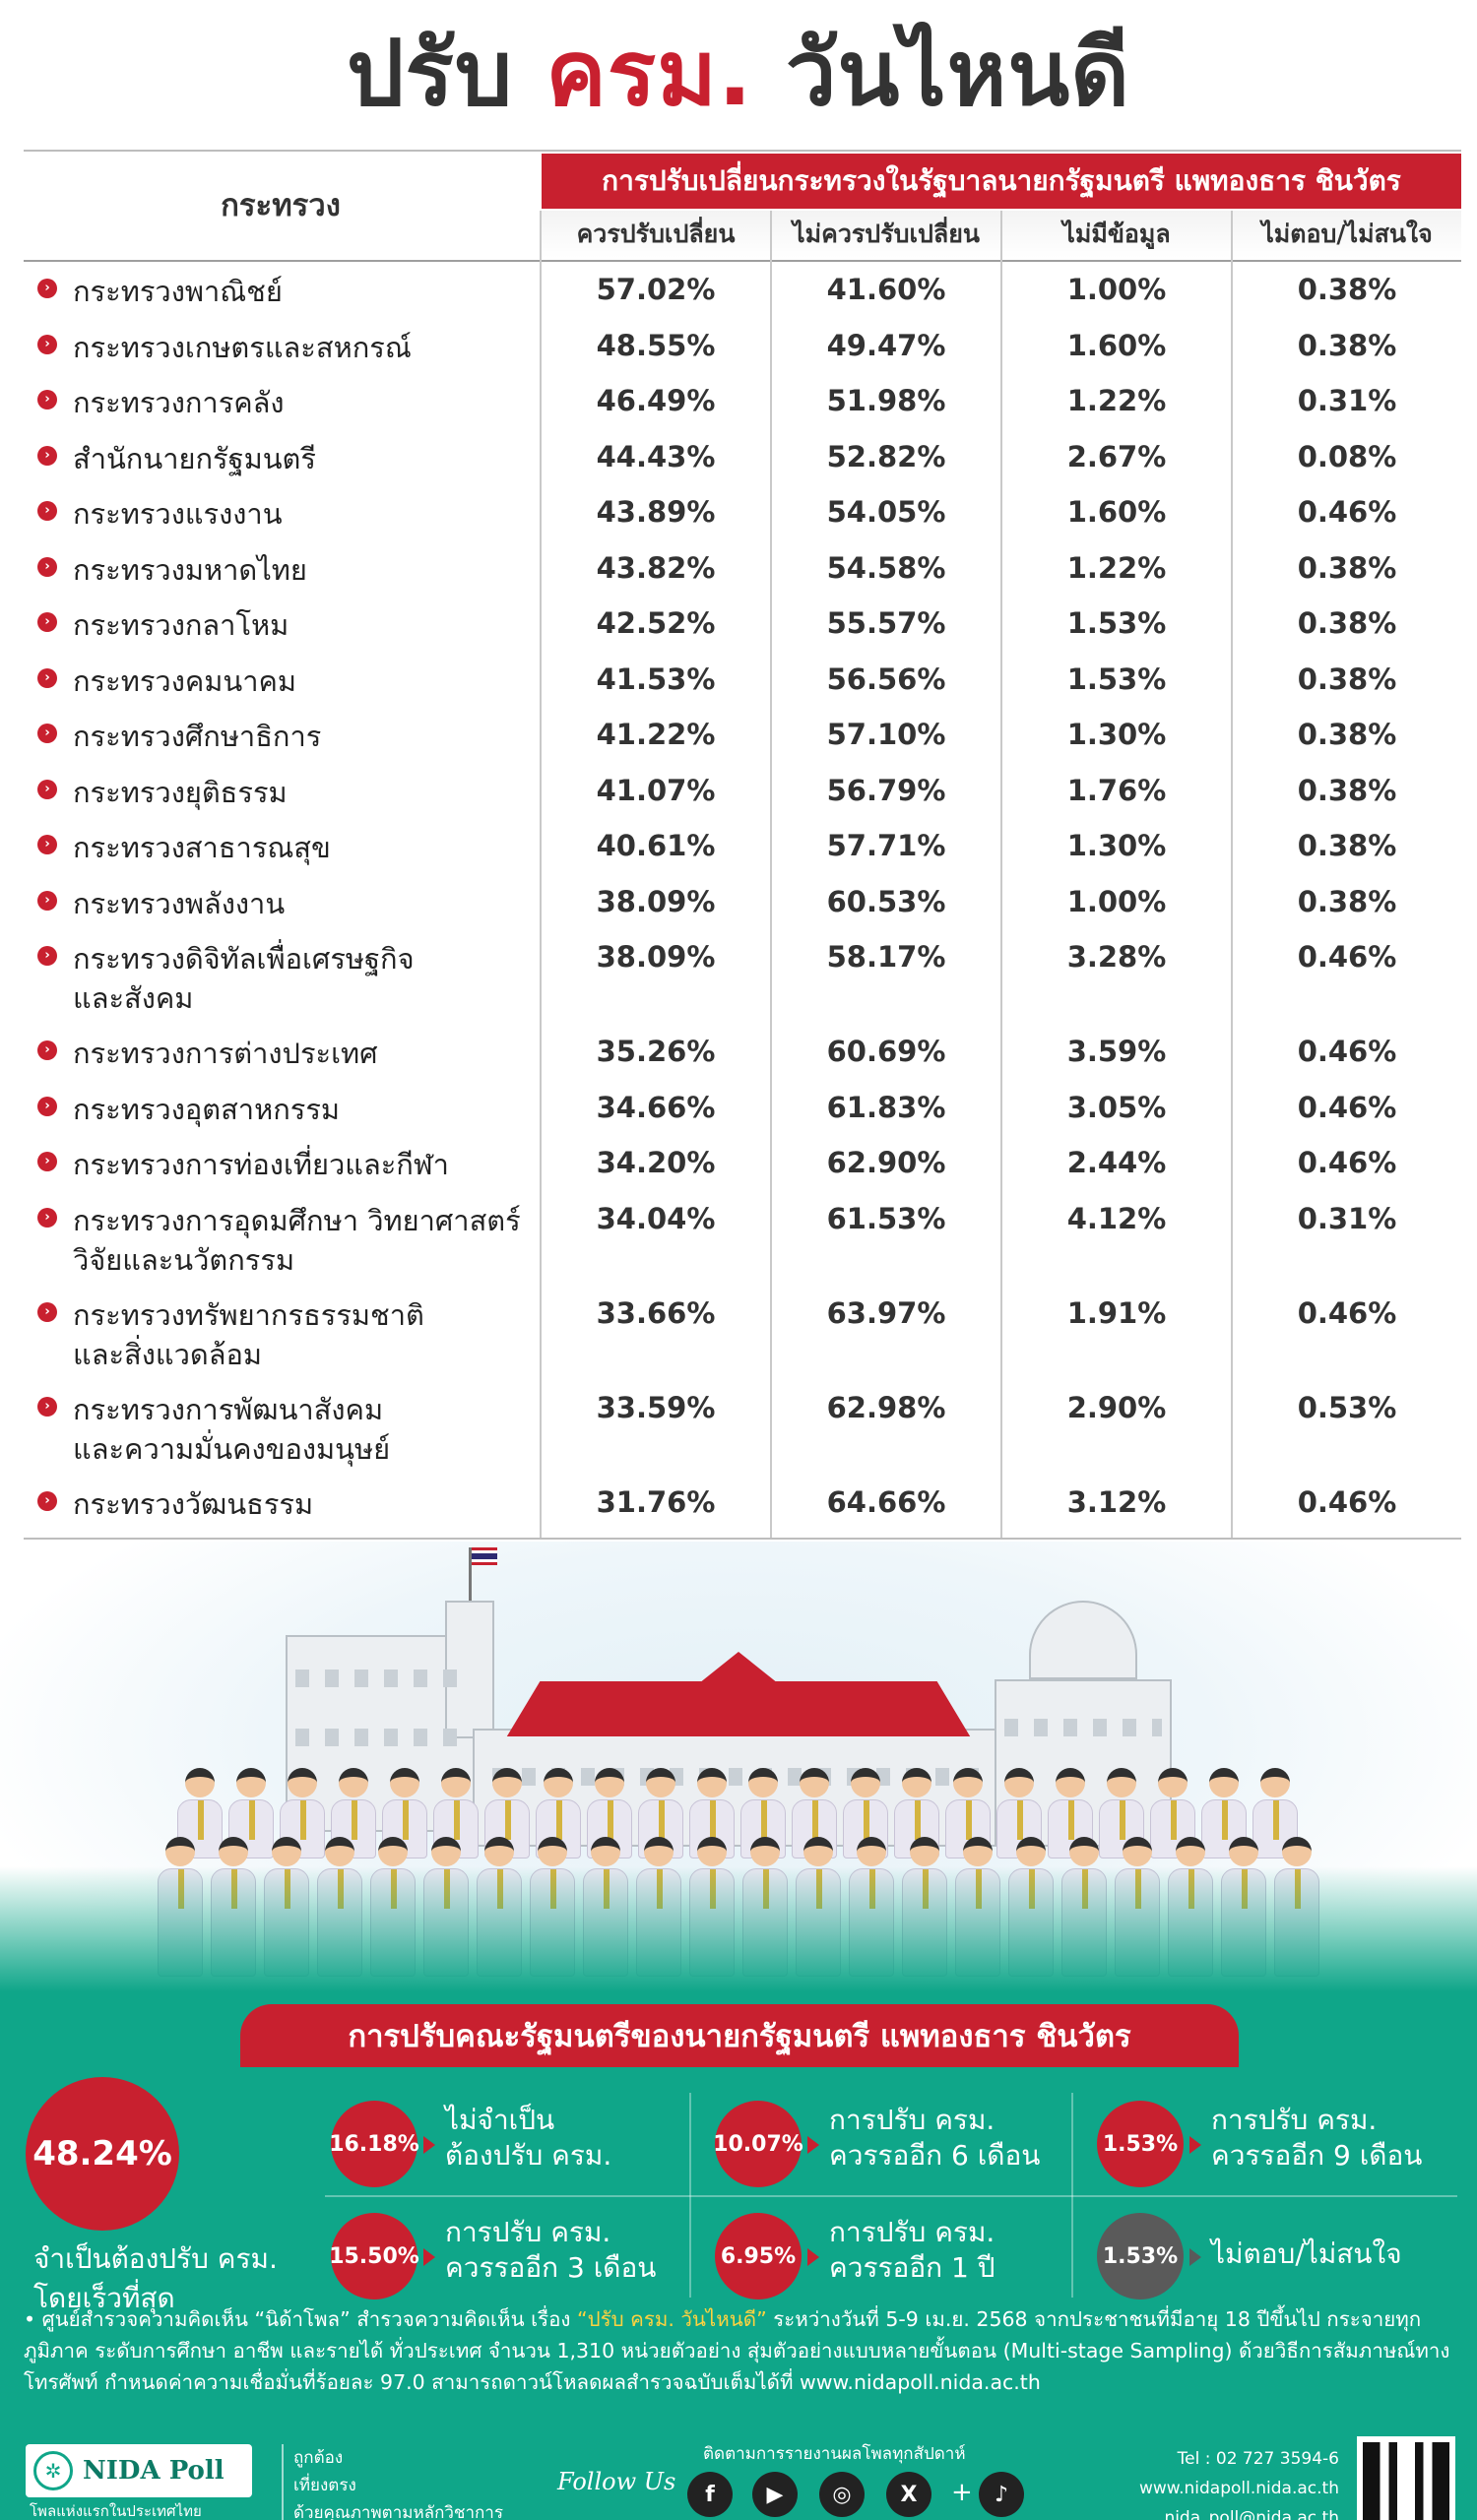 The width and height of the screenshot is (1477, 2520). Describe the element at coordinates (1116, 512) in the screenshot. I see `value-no-info: 1.60%` at that location.